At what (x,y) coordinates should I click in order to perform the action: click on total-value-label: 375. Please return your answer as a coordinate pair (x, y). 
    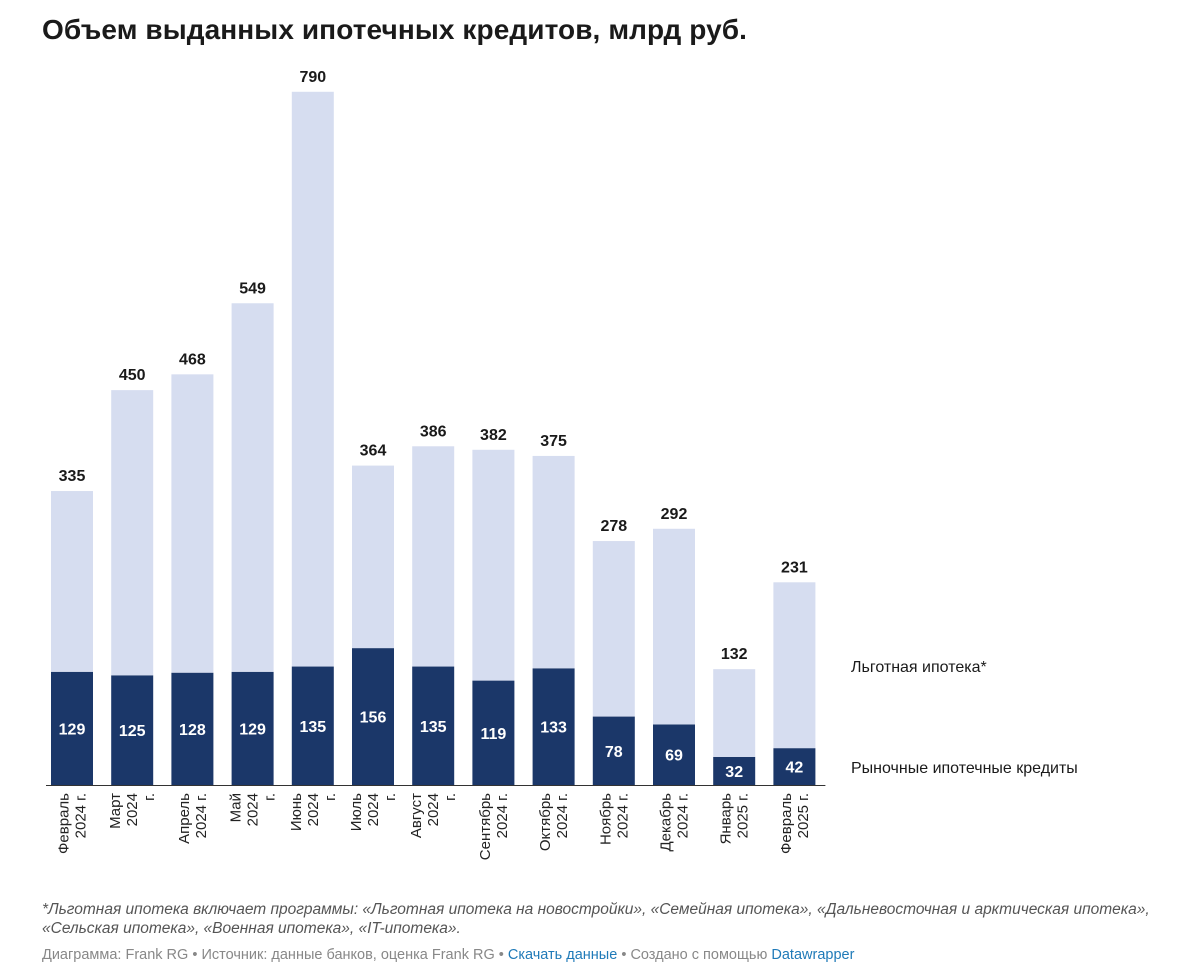
    Looking at the image, I should click on (553, 441).